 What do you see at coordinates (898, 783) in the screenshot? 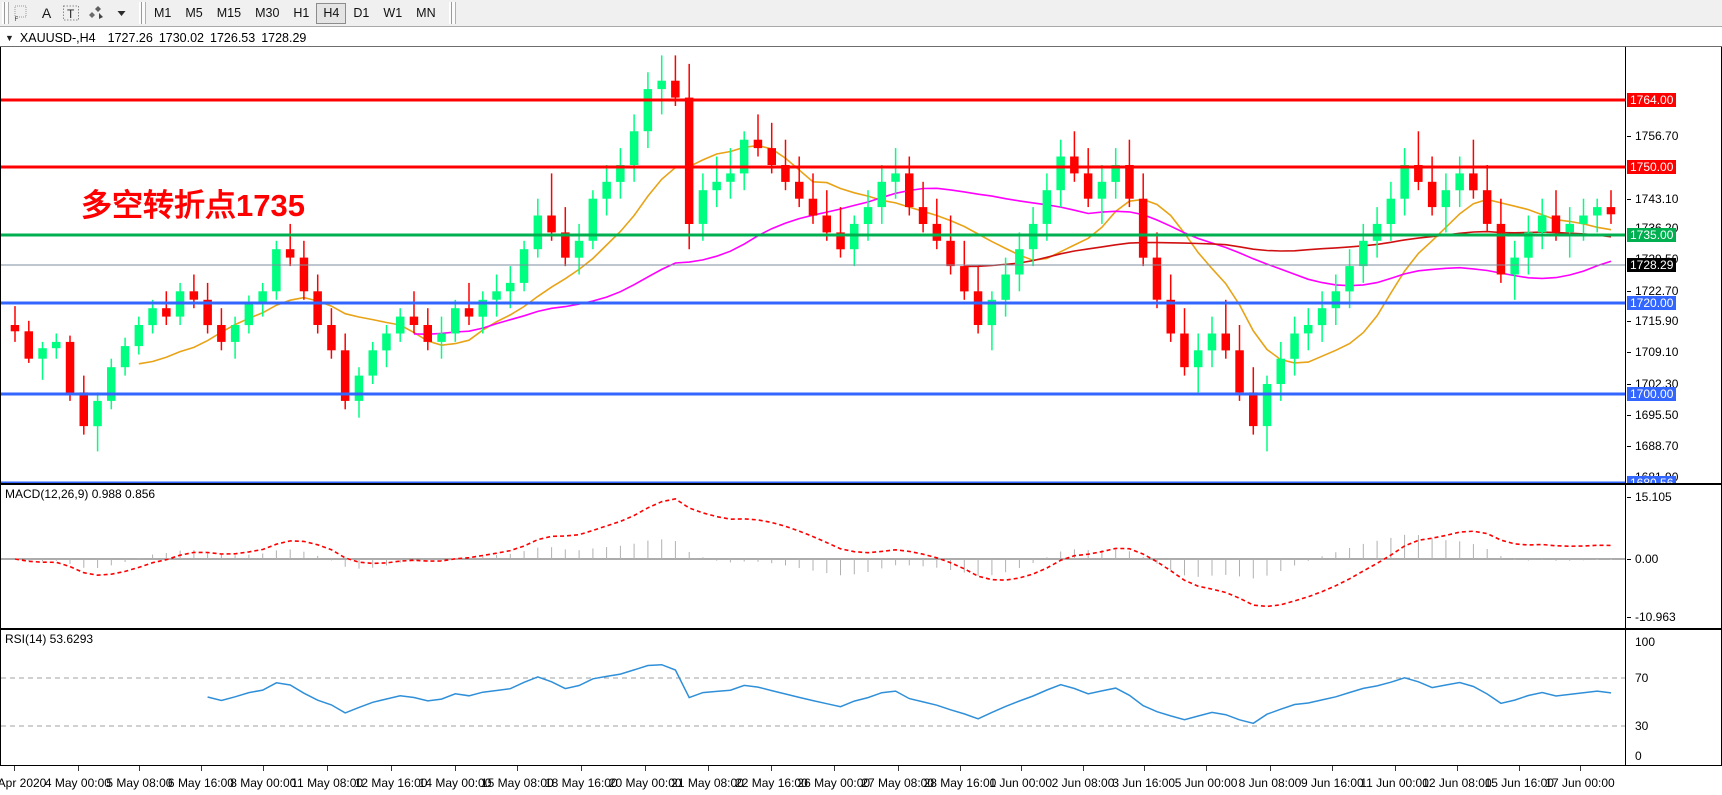
I see `time-tick-label: 27 May 08:00` at bounding box center [898, 783].